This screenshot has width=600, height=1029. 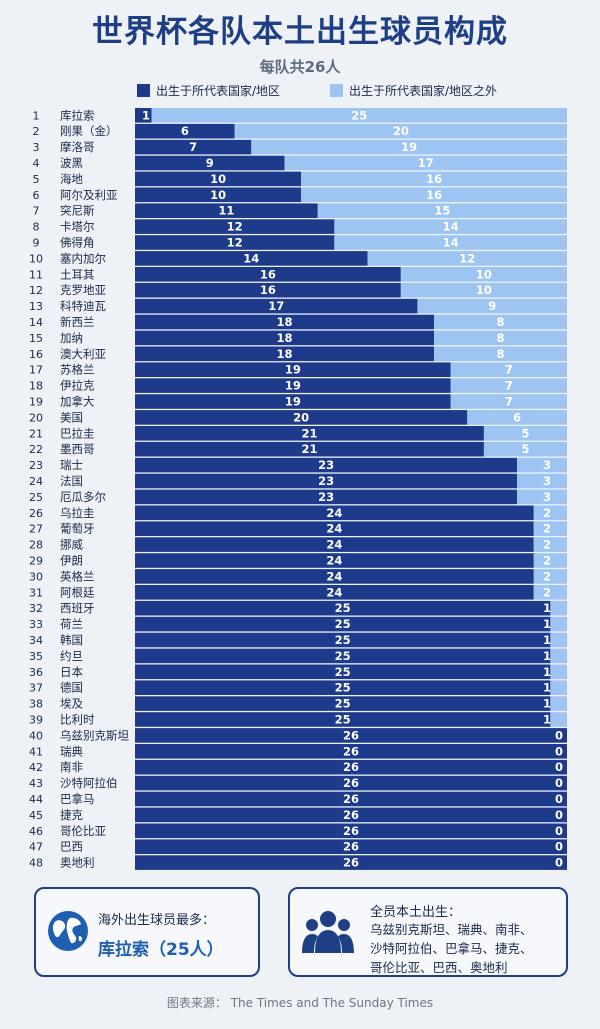 I want to click on category-label: 瑞典, so click(x=71, y=751).